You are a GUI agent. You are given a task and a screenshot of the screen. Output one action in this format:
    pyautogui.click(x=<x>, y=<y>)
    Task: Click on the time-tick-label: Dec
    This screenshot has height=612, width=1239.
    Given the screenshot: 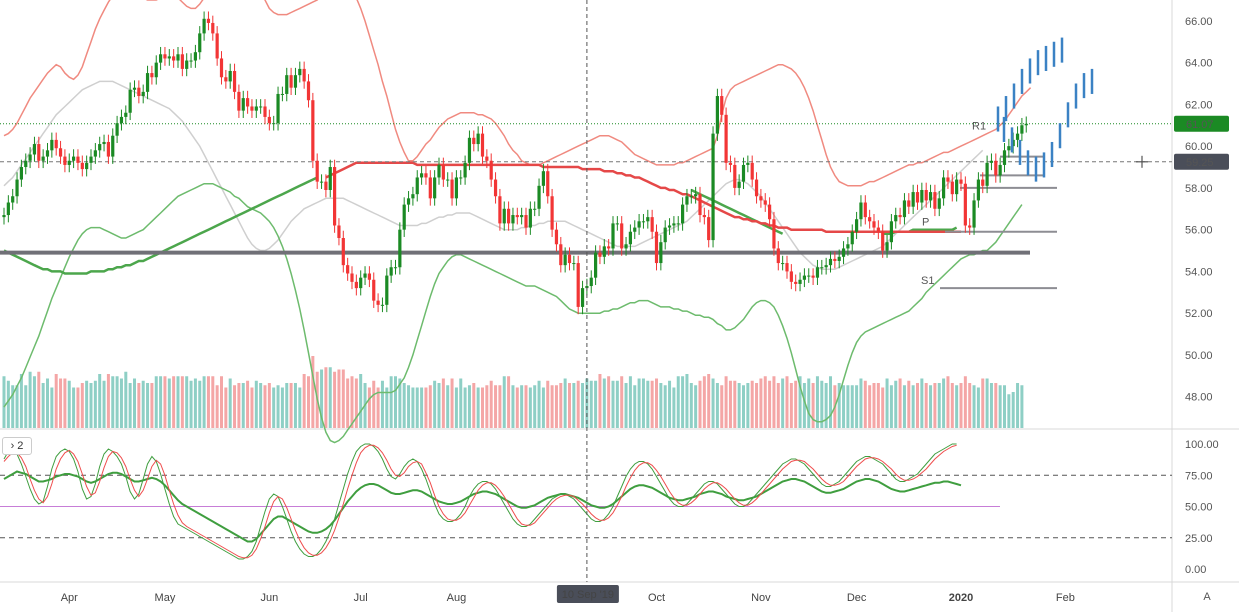 What is the action you would take?
    pyautogui.click(x=857, y=598)
    